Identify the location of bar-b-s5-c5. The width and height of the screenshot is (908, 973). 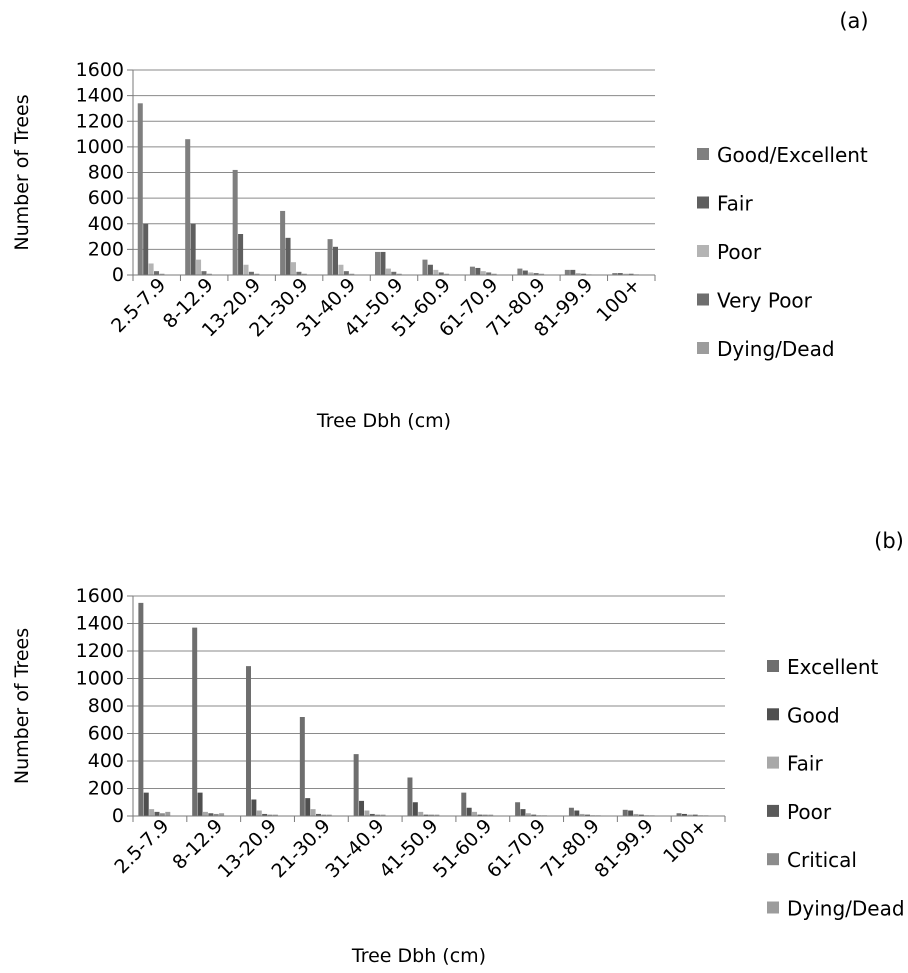
(437, 815).